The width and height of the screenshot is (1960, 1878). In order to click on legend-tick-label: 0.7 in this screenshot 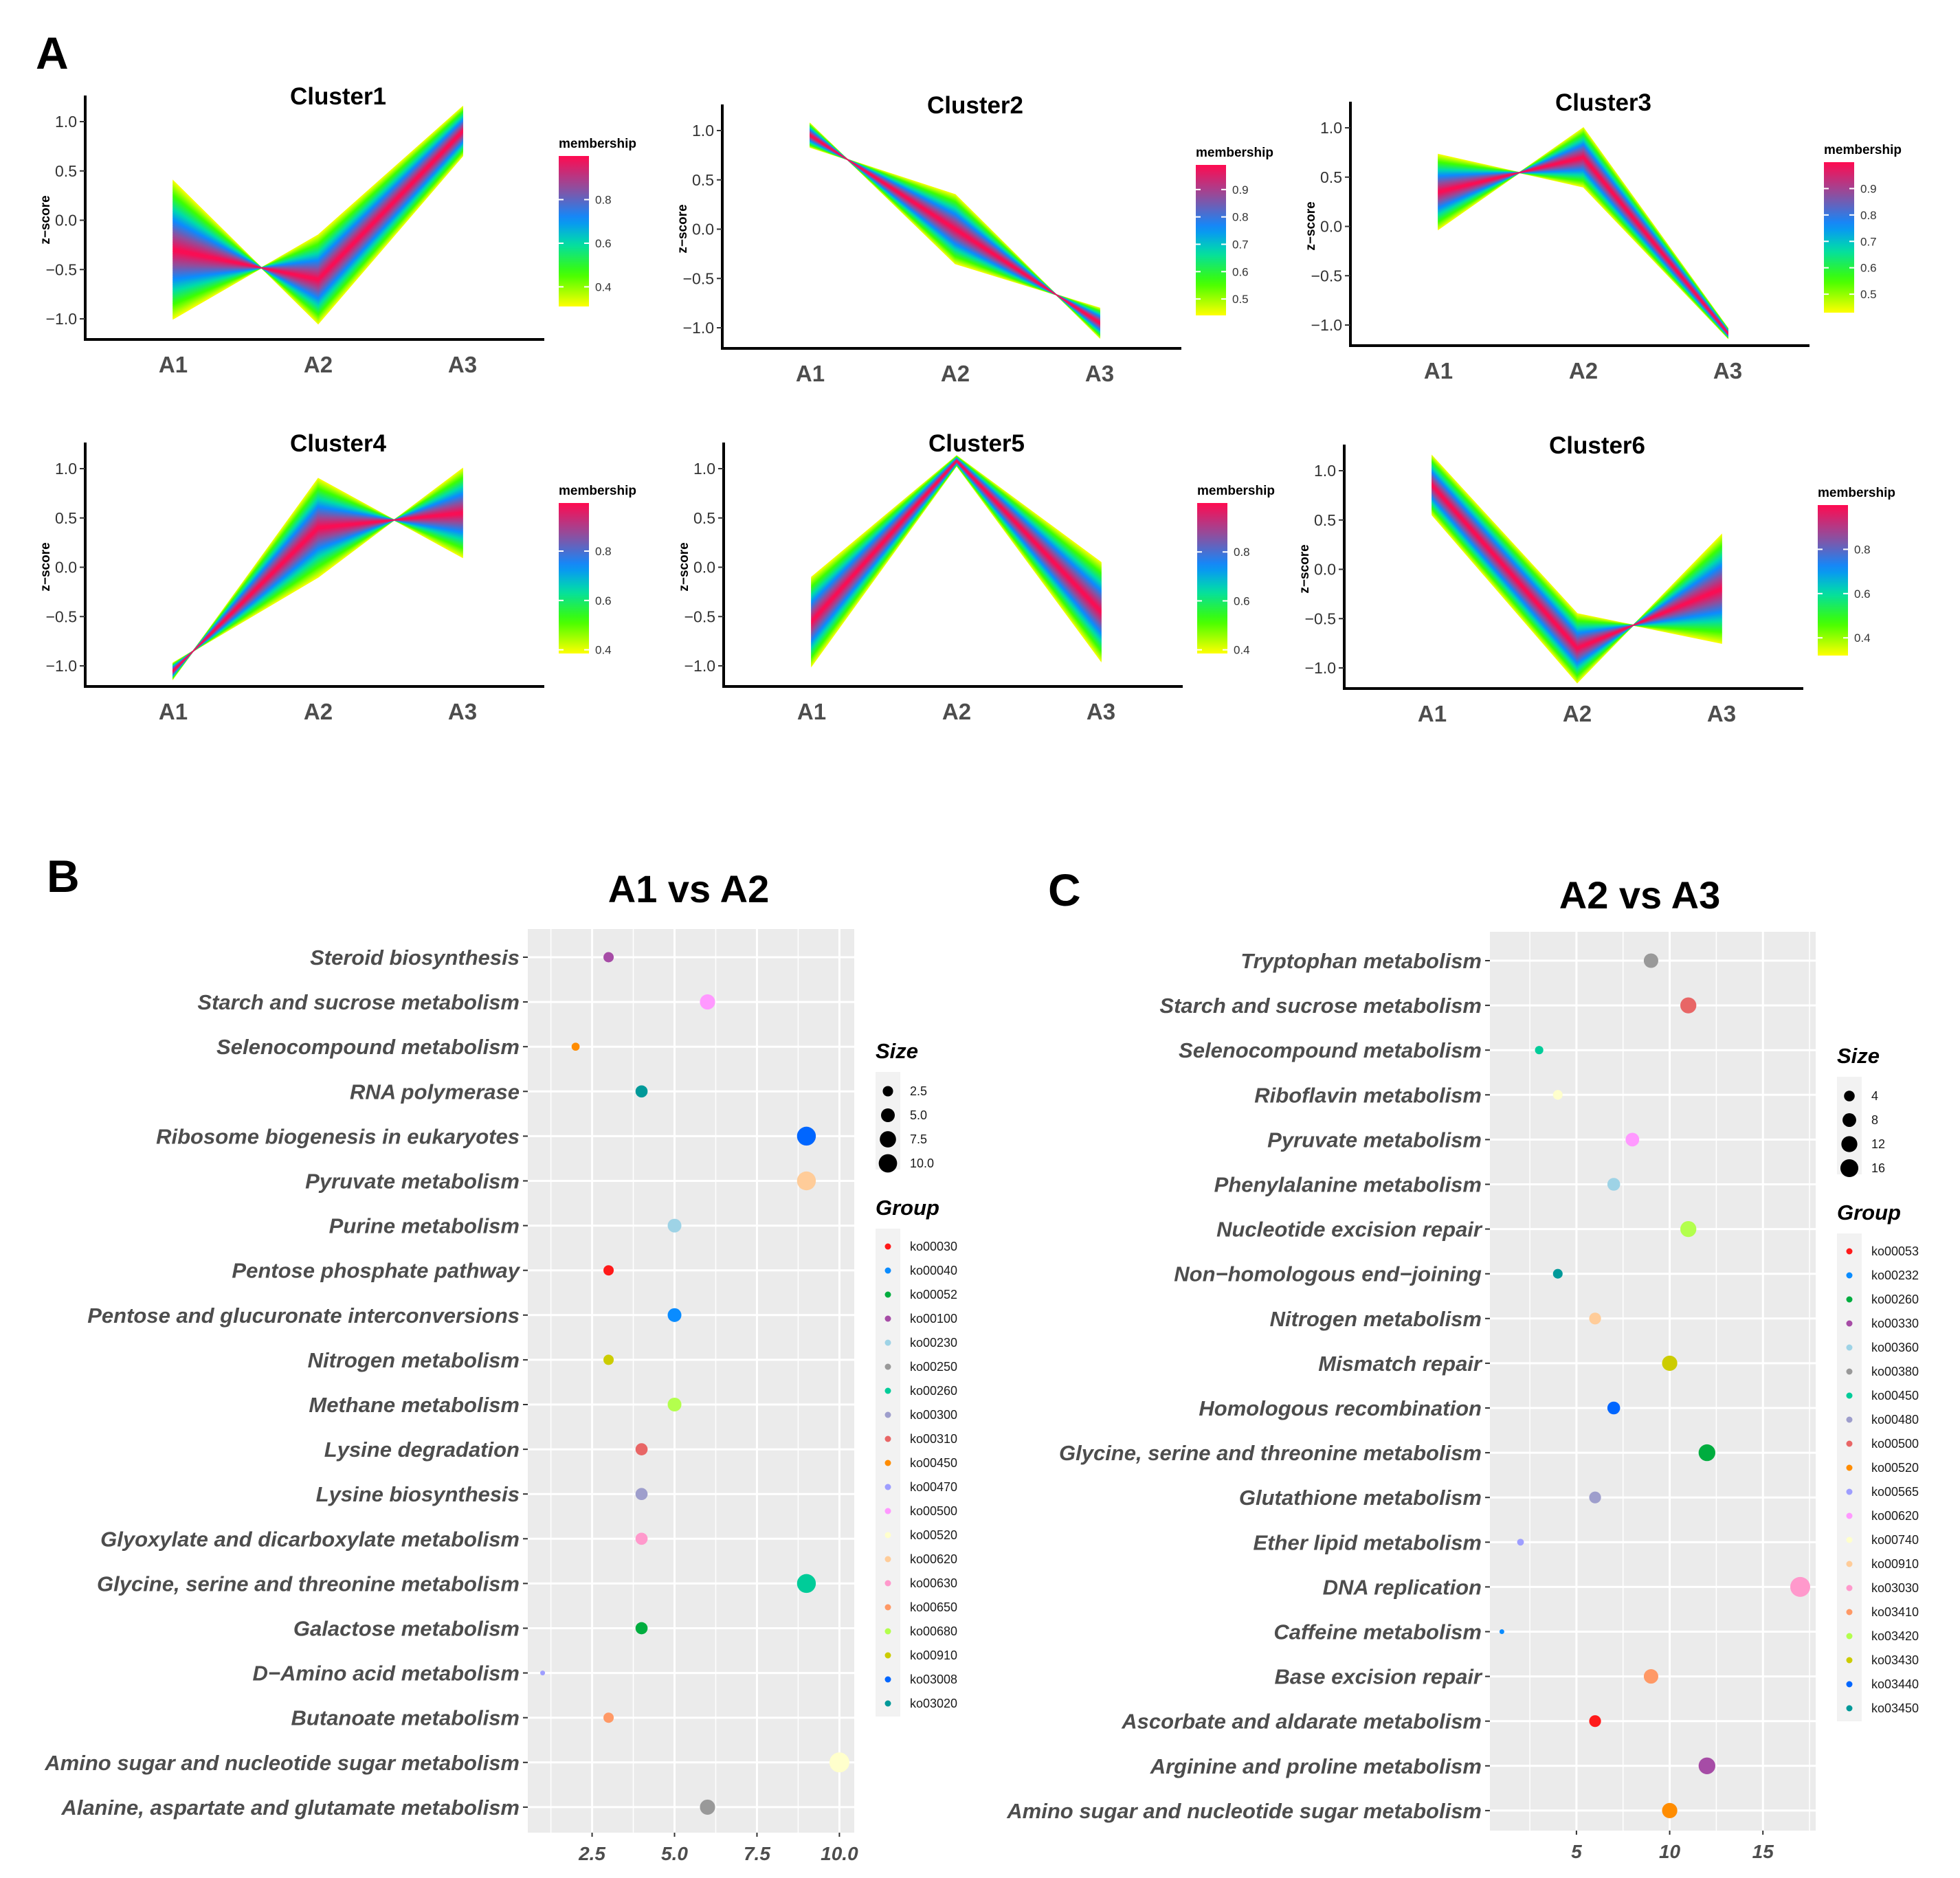, I will do `click(1240, 244)`.